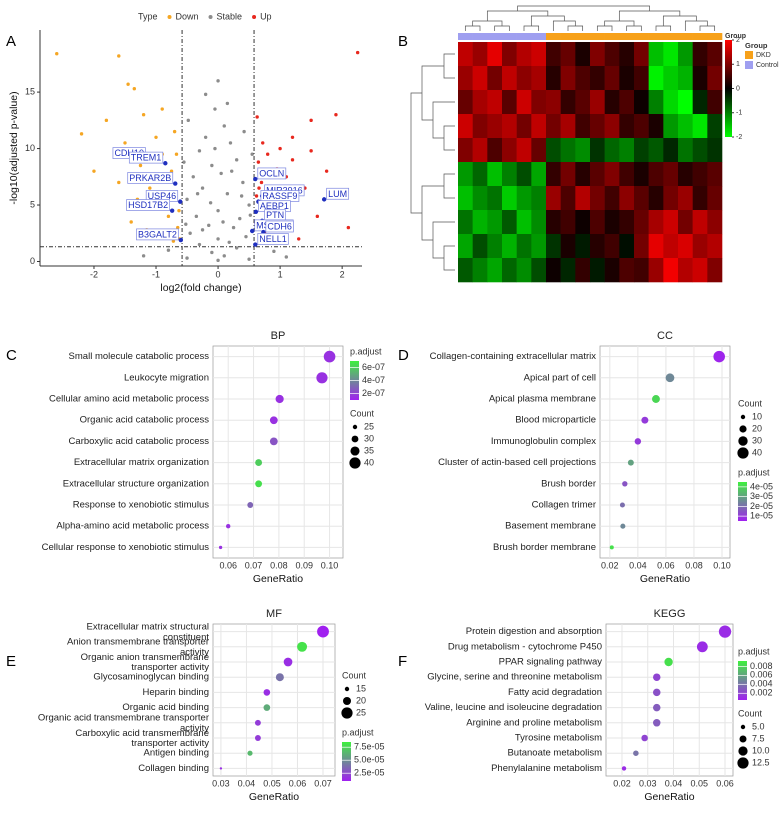  I want to click on legend-title: Count, so click(362, 413).